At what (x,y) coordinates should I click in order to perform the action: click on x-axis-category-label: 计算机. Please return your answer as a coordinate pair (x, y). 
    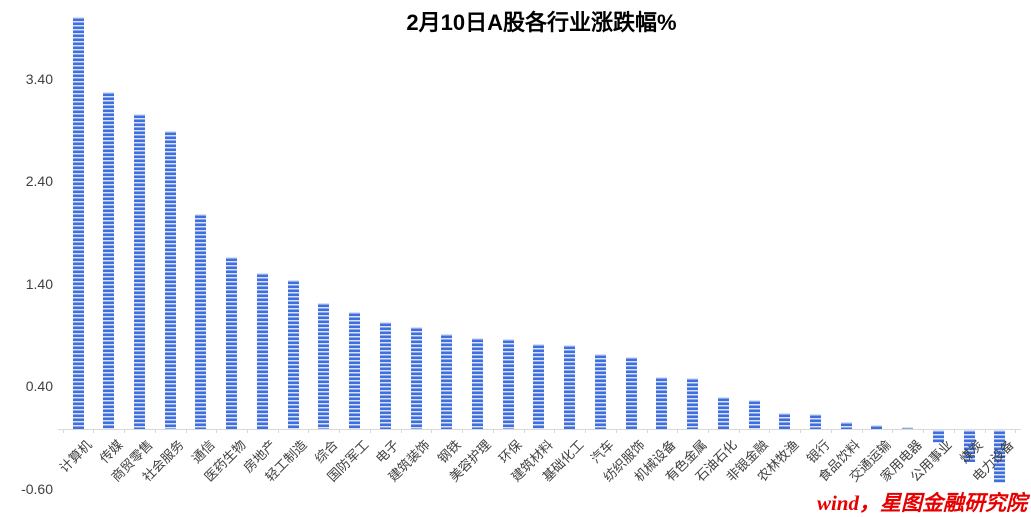
    Looking at the image, I should click on (75, 456).